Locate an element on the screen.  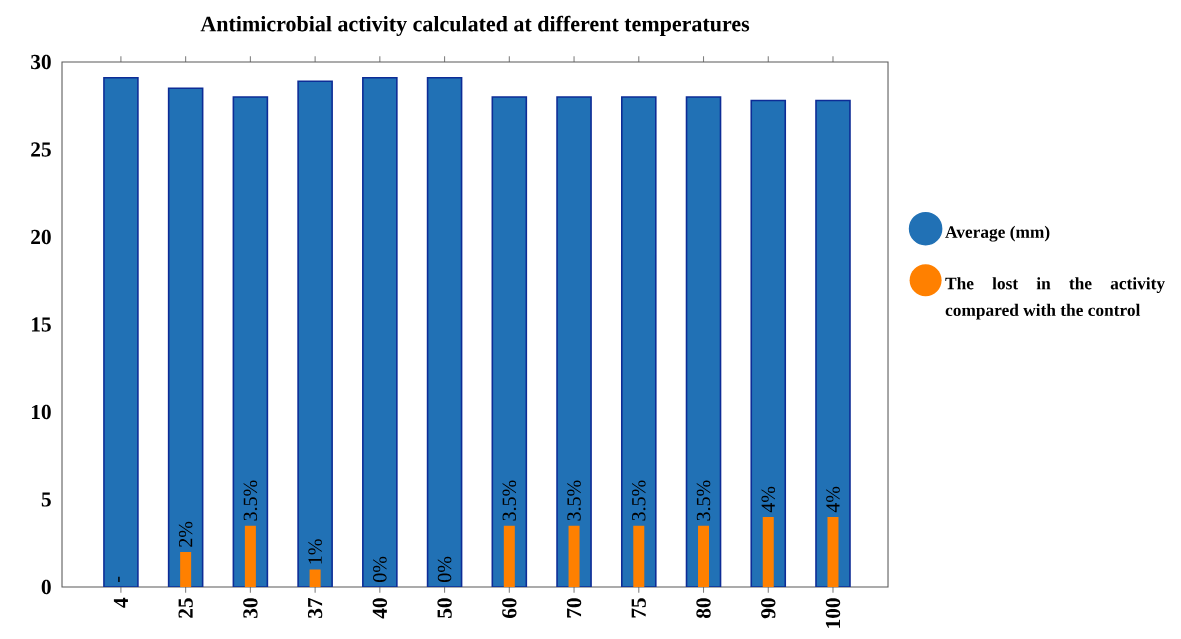
x-tick-label: 70 is located at coordinates (574, 608).